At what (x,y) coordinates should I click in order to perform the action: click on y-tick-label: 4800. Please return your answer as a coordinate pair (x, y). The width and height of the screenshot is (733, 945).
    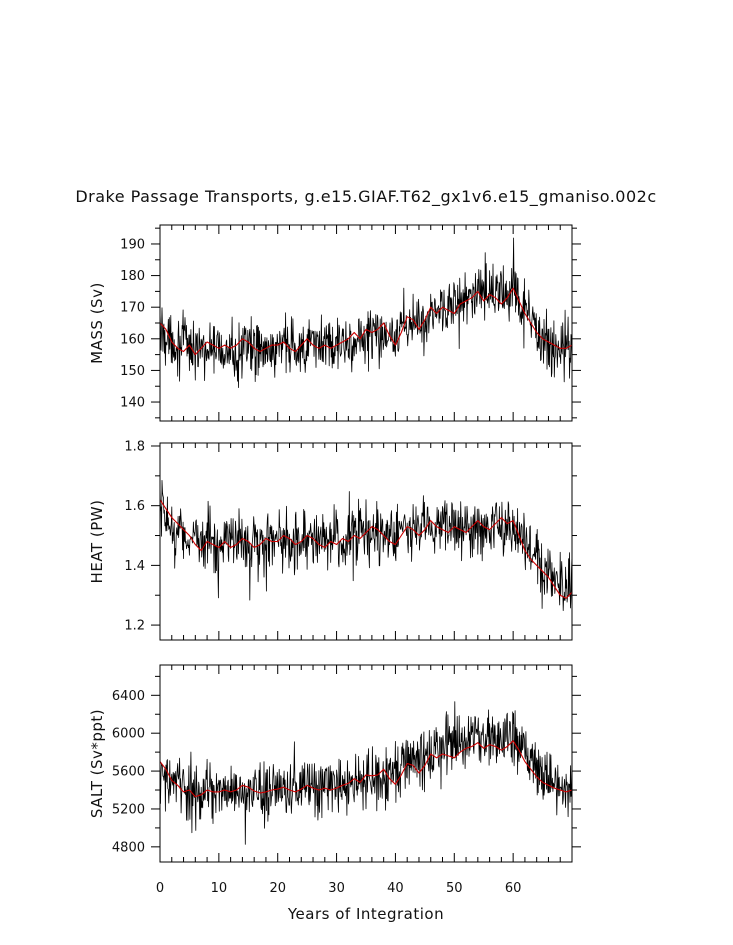
    Looking at the image, I should click on (128, 847).